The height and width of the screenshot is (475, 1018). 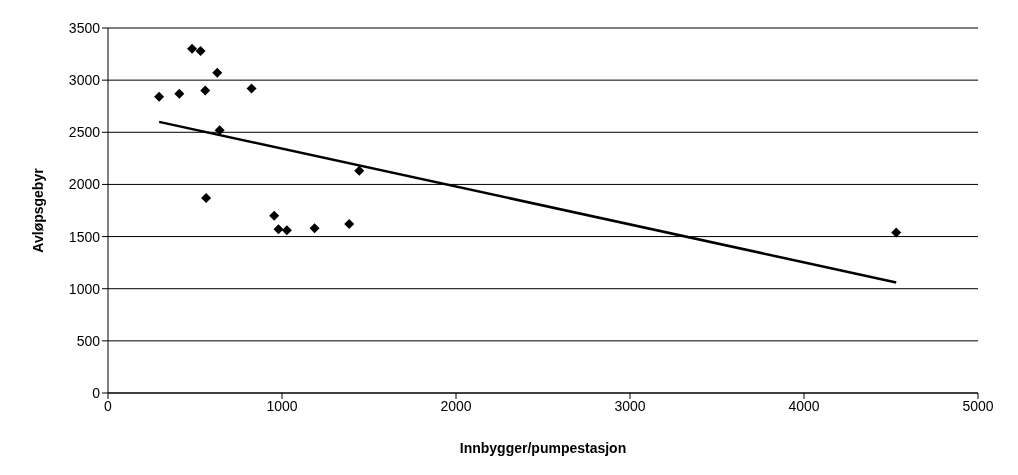 I want to click on x-tick-label: 2000, so click(x=456, y=405).